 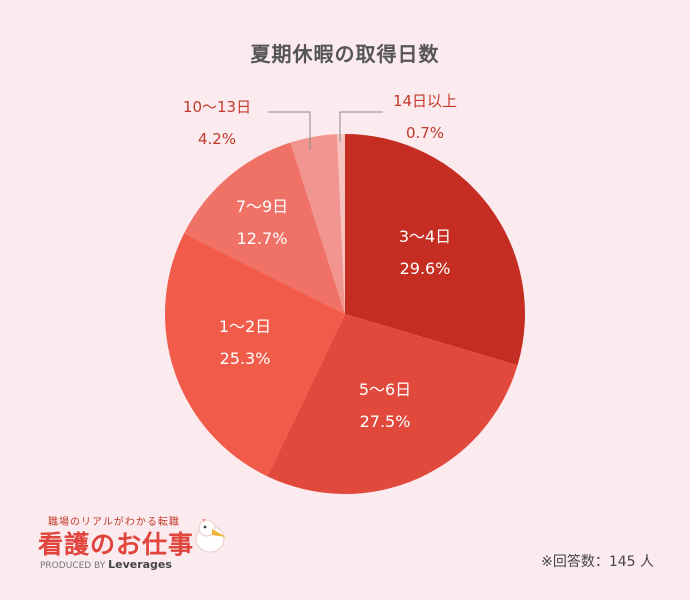 What do you see at coordinates (325, 130) in the screenshot?
I see `leader-lines` at bounding box center [325, 130].